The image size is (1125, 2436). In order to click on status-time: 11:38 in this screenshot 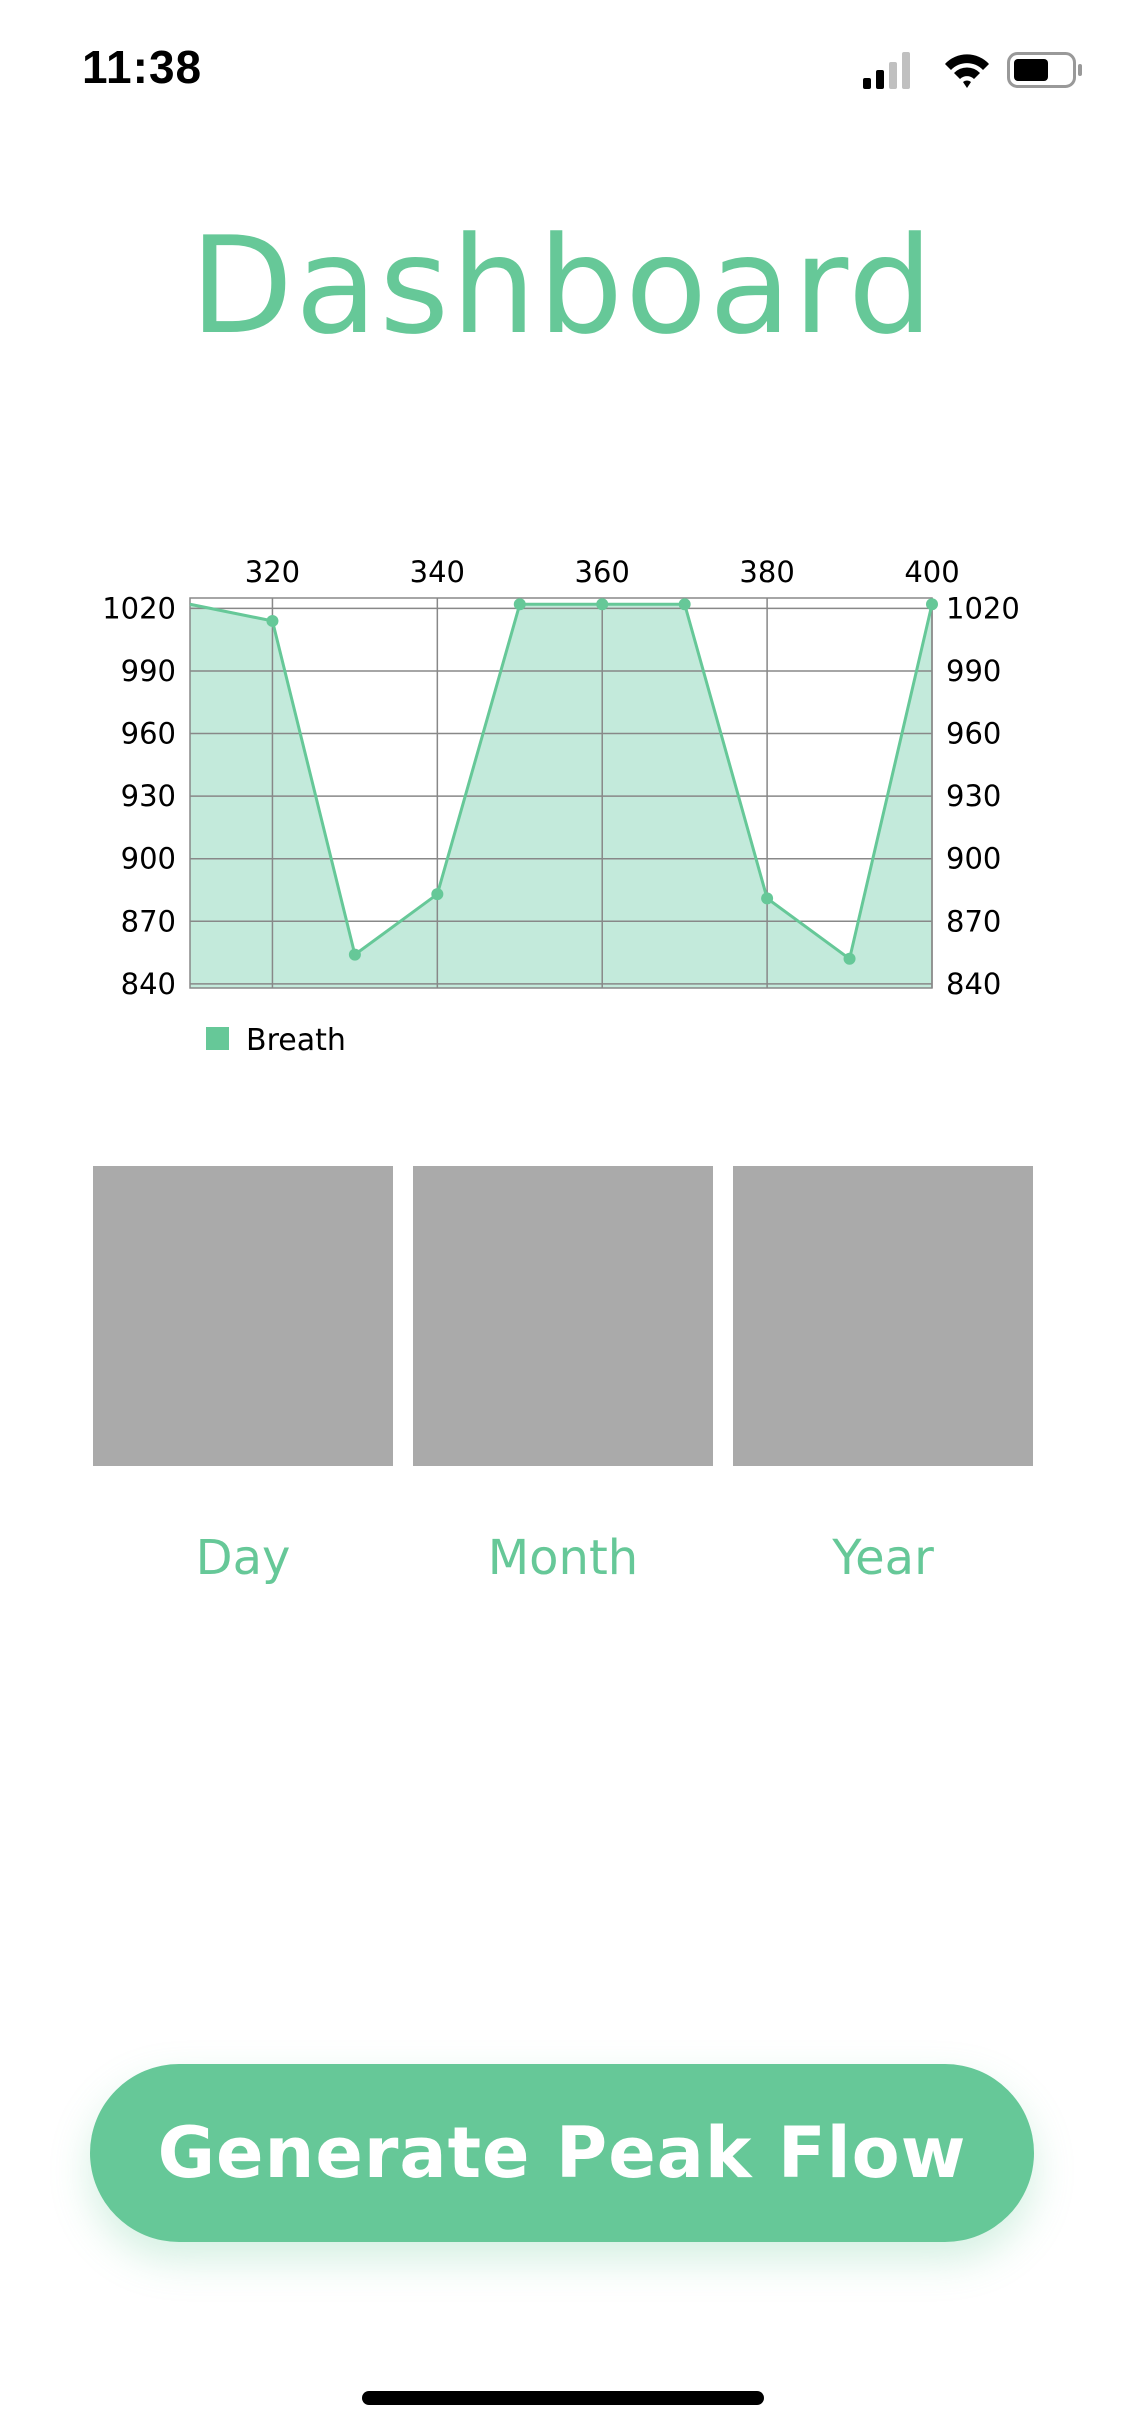, I will do `click(142, 67)`.